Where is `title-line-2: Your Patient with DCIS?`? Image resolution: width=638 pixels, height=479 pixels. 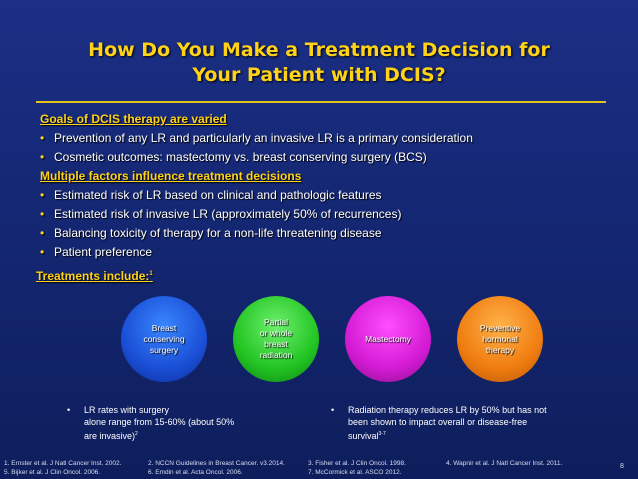 title-line-2: Your Patient with DCIS? is located at coordinates (319, 75).